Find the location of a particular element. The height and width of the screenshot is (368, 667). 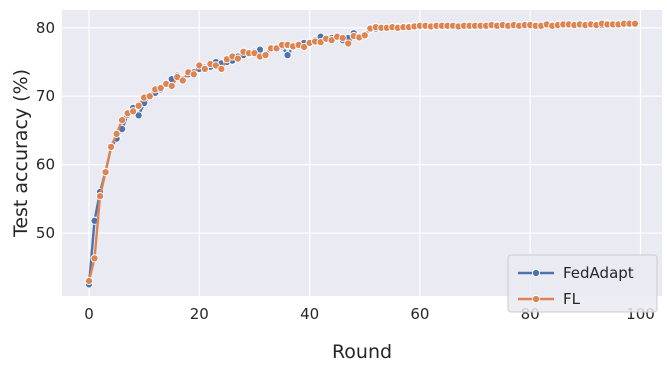

x-tick-label: 40 is located at coordinates (309, 314).